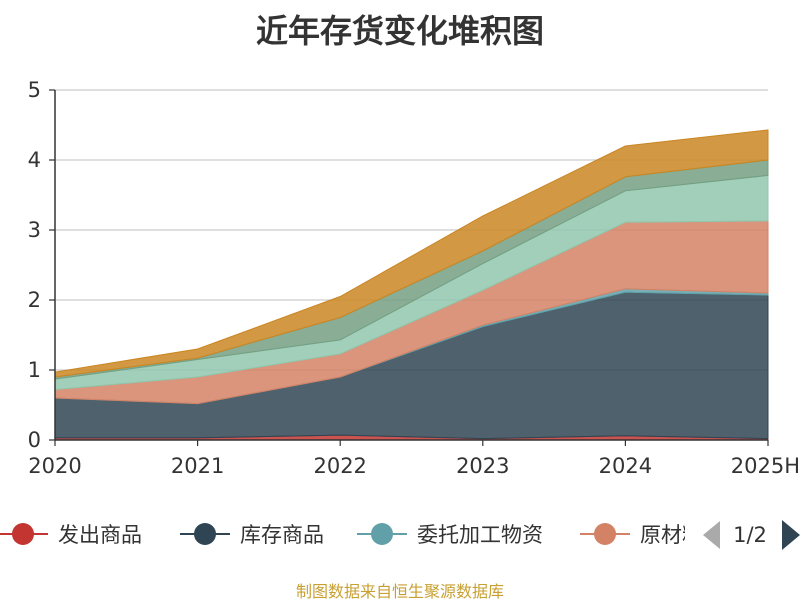 The image size is (800, 602). Describe the element at coordinates (480, 535) in the screenshot. I see `legend-label: 委托加工物资` at that location.